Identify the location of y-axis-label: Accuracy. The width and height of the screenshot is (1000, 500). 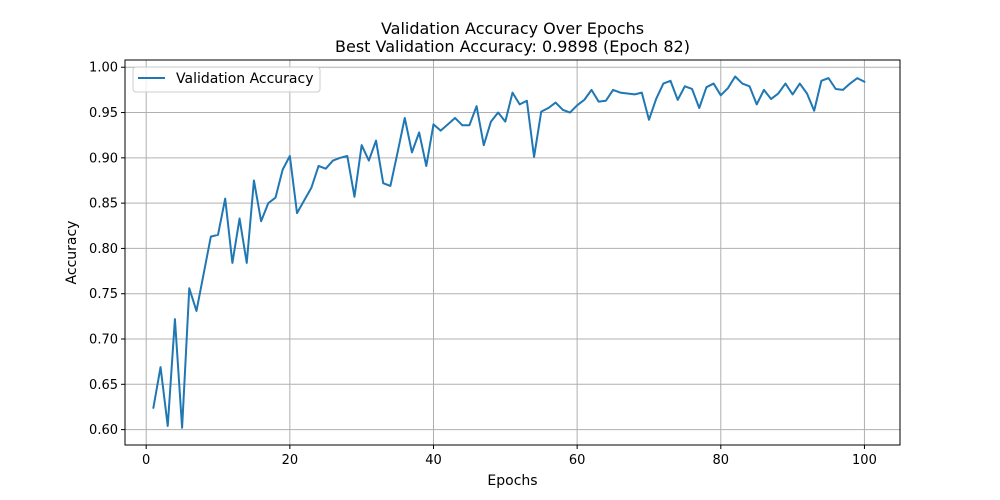
(72, 253).